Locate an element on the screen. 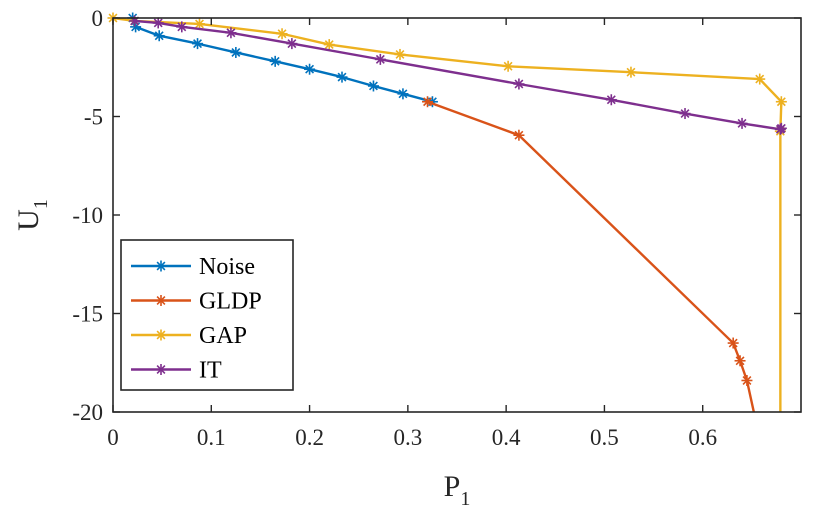 The height and width of the screenshot is (514, 822). x-tick-label: 0.3 is located at coordinates (407, 437).